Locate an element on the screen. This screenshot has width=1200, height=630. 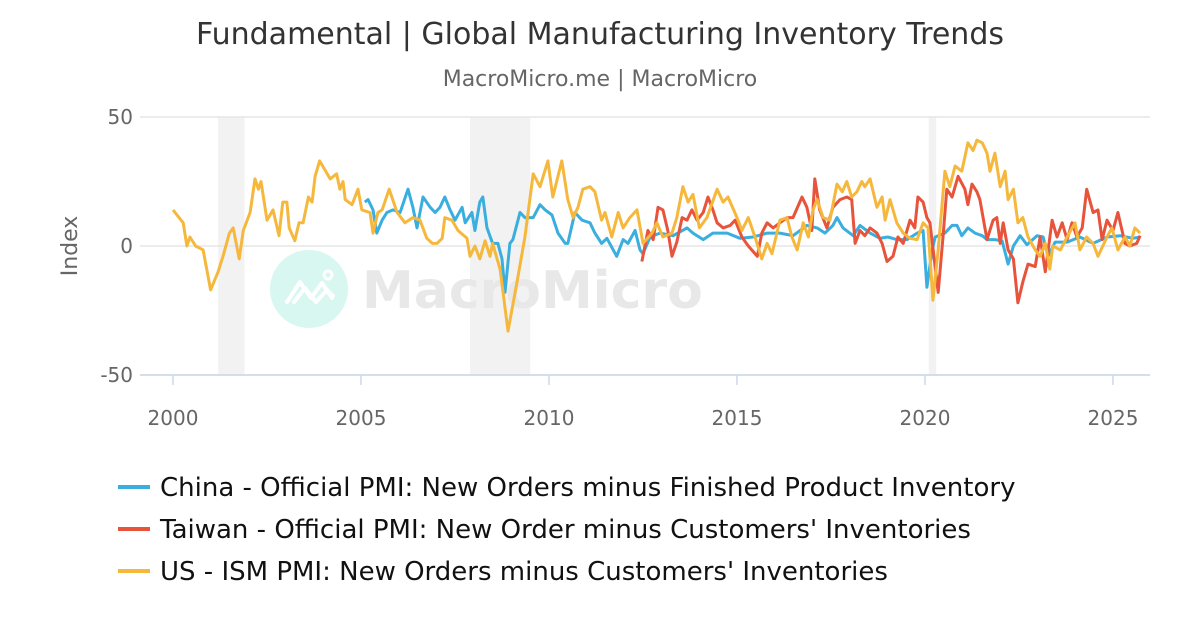
x-tick-label: 2000 is located at coordinates (173, 418).